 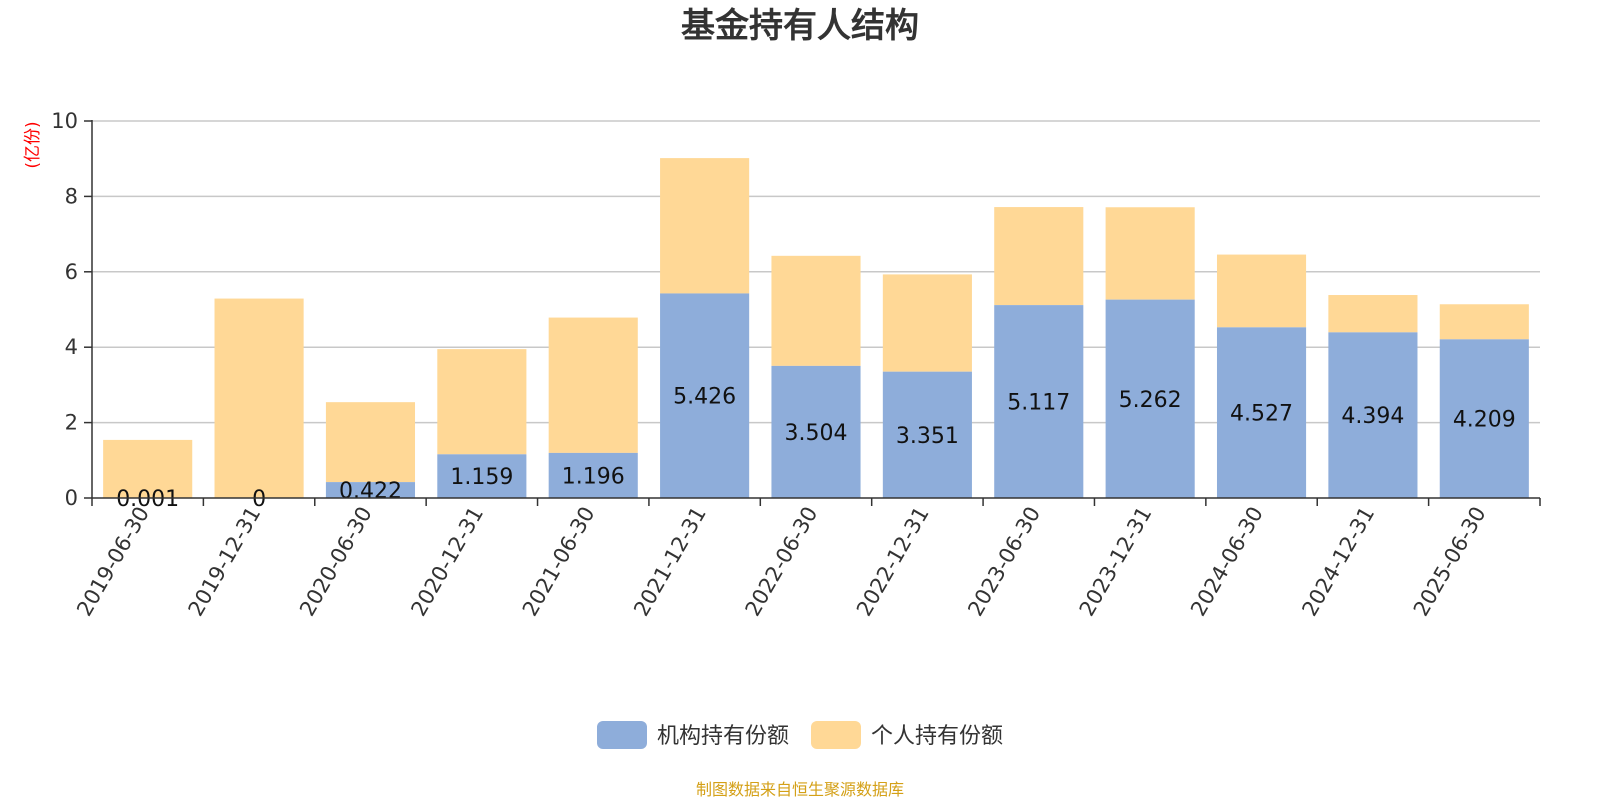 I want to click on y-tick-label: 6, so click(x=71, y=272).